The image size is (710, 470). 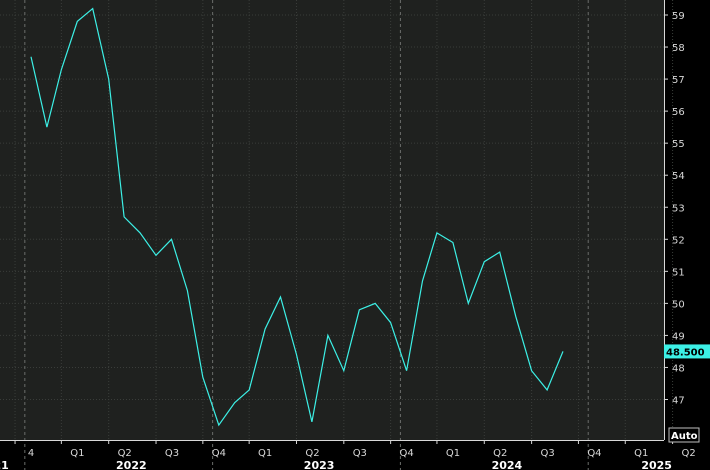 I want to click on last-value-badge, so click(x=687, y=351).